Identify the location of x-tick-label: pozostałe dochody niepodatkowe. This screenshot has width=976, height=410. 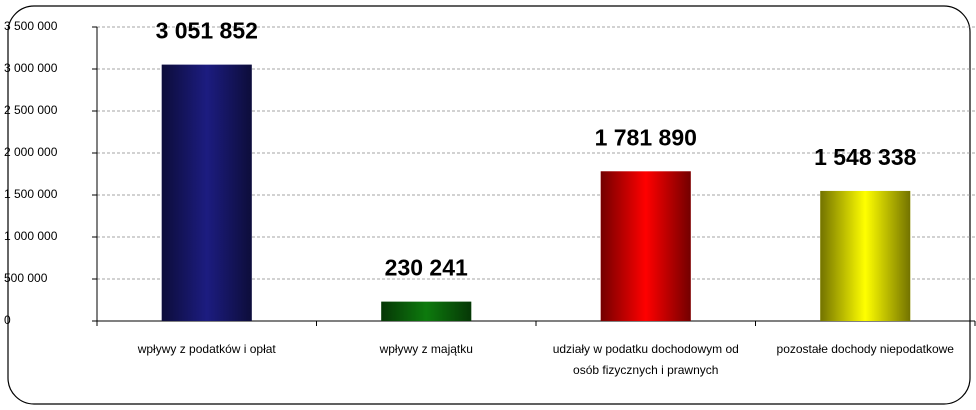
(865, 349).